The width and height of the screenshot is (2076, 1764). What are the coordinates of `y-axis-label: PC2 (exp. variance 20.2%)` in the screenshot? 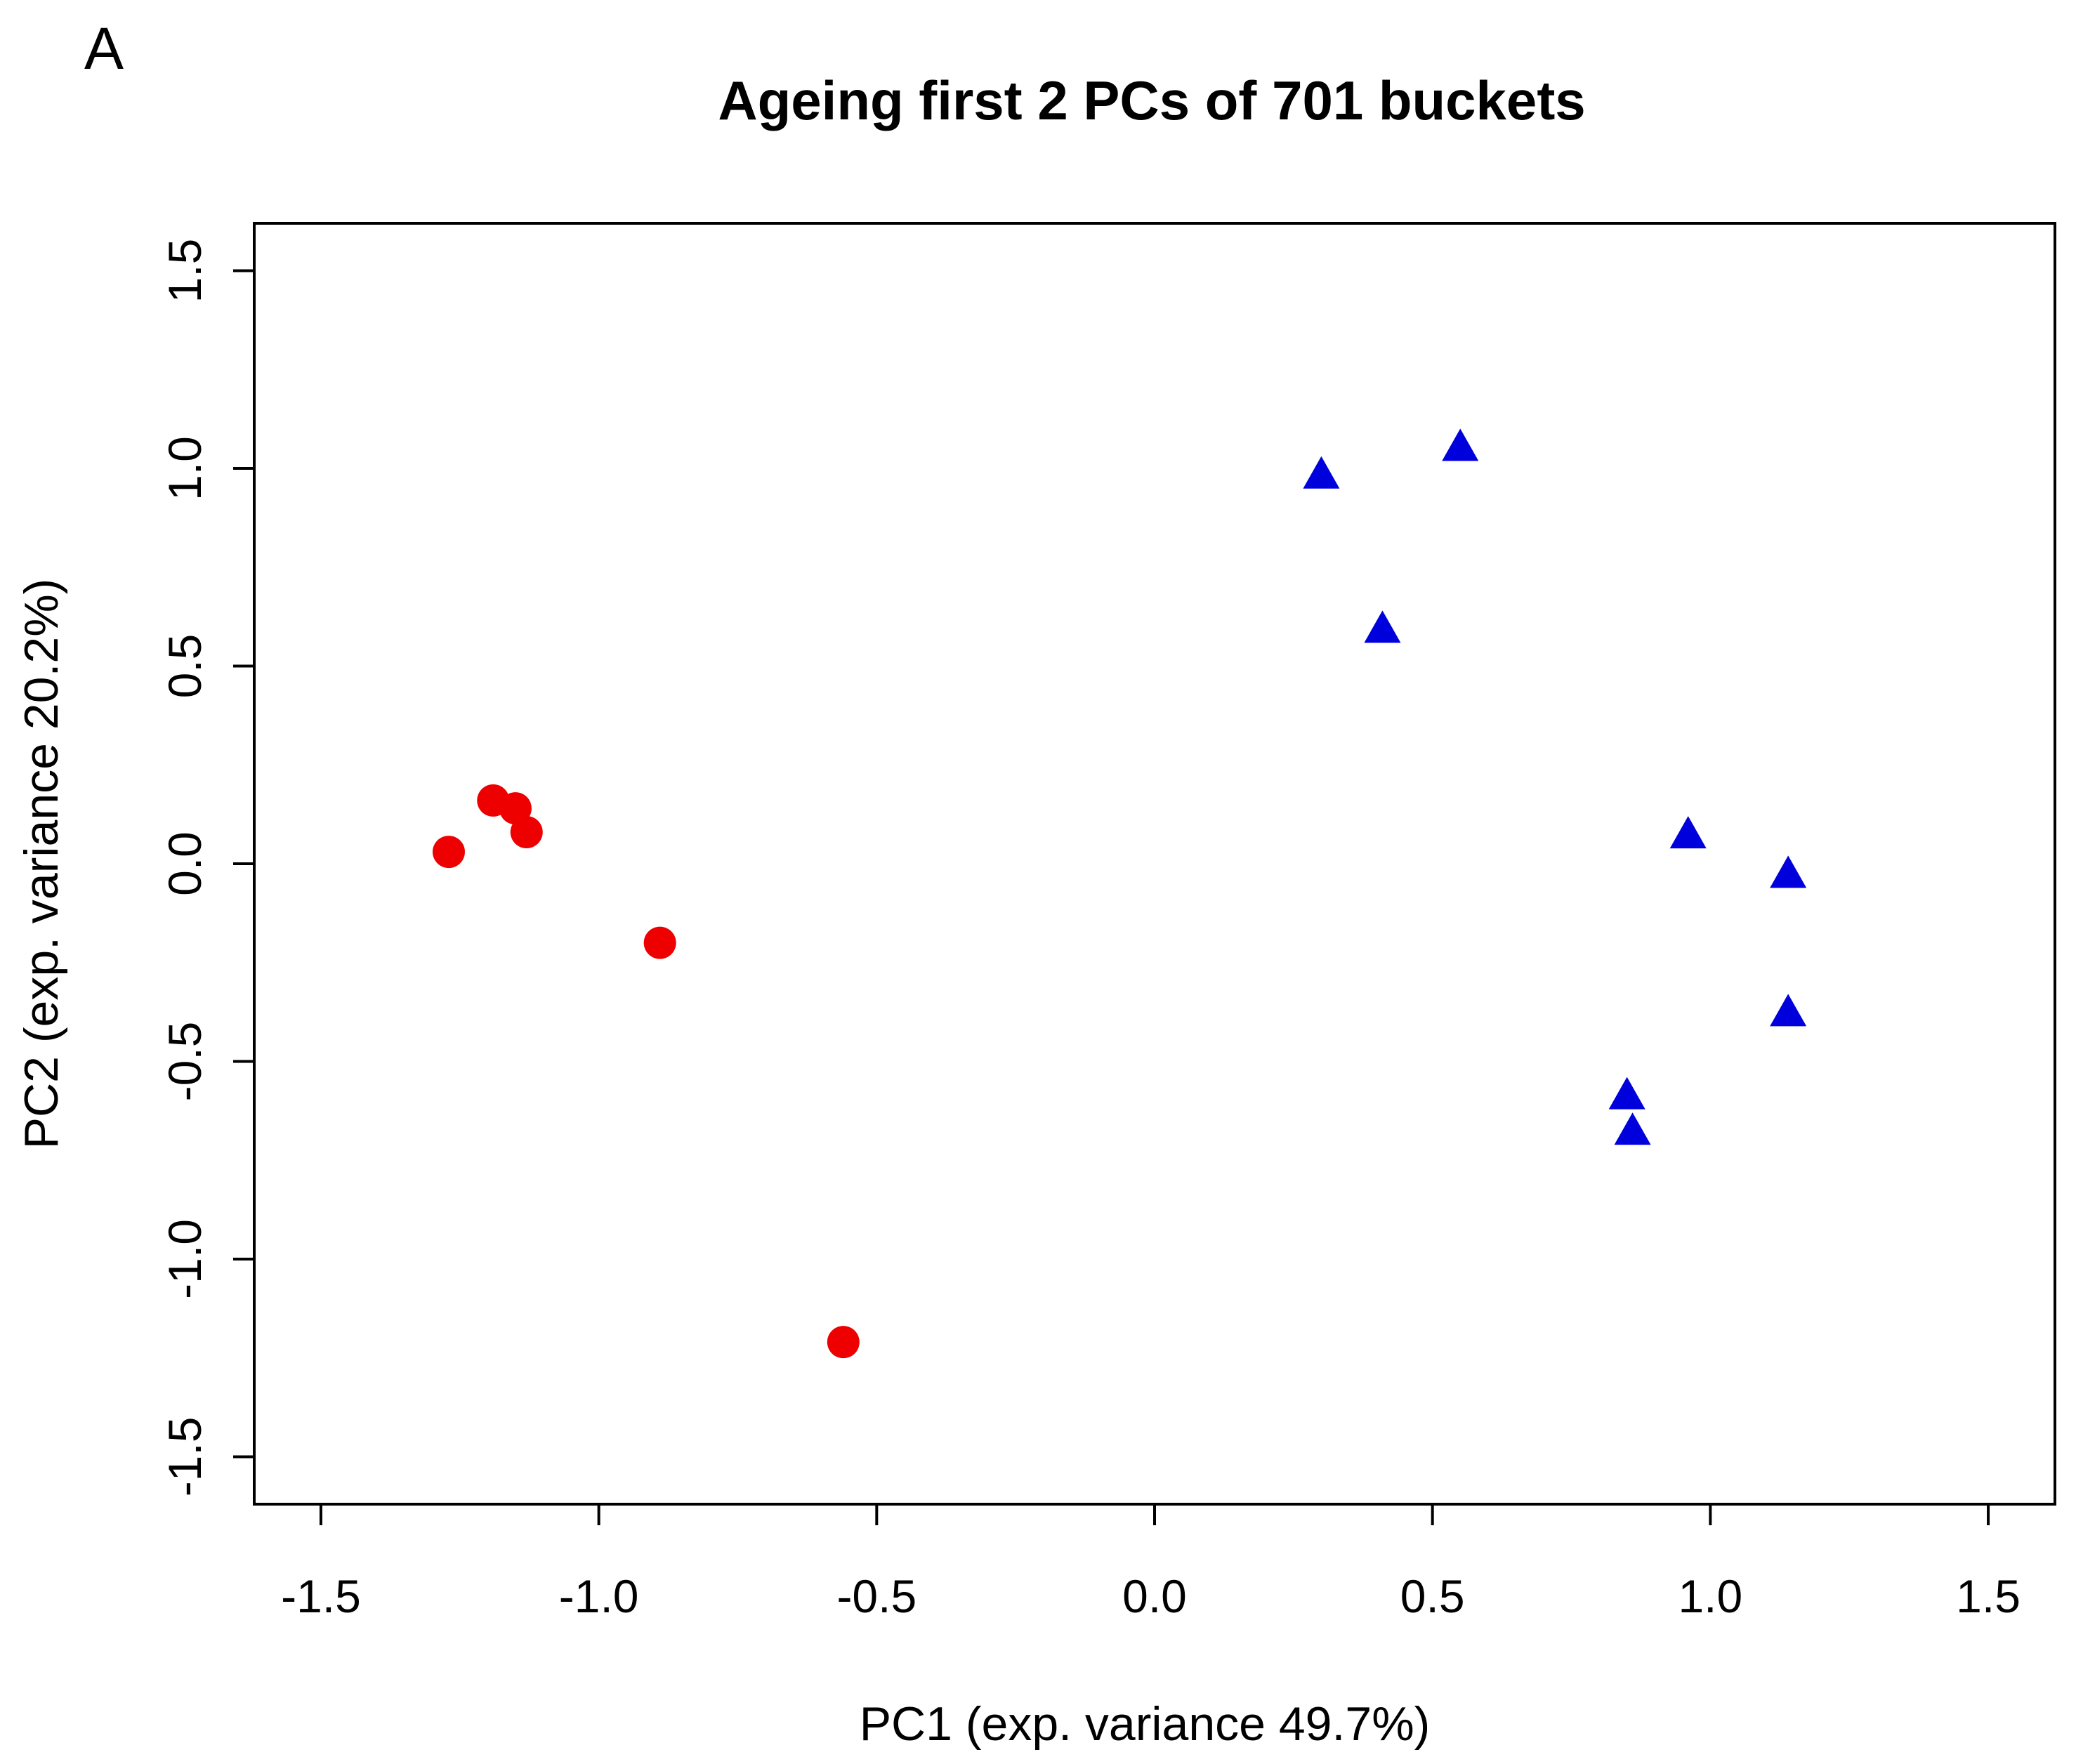 It's located at (42, 864).